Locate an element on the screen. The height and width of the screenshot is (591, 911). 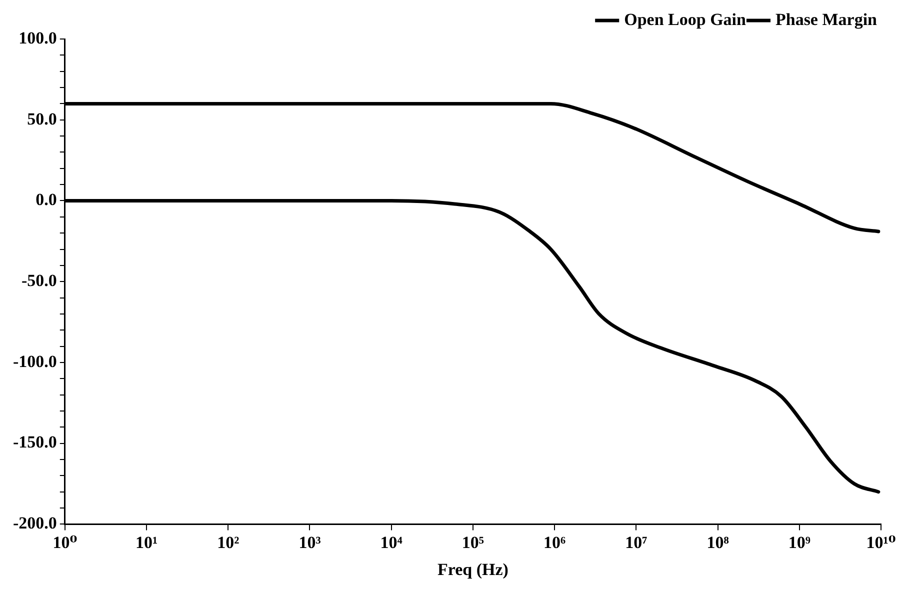
legend-label: Phase Margin is located at coordinates (826, 19).